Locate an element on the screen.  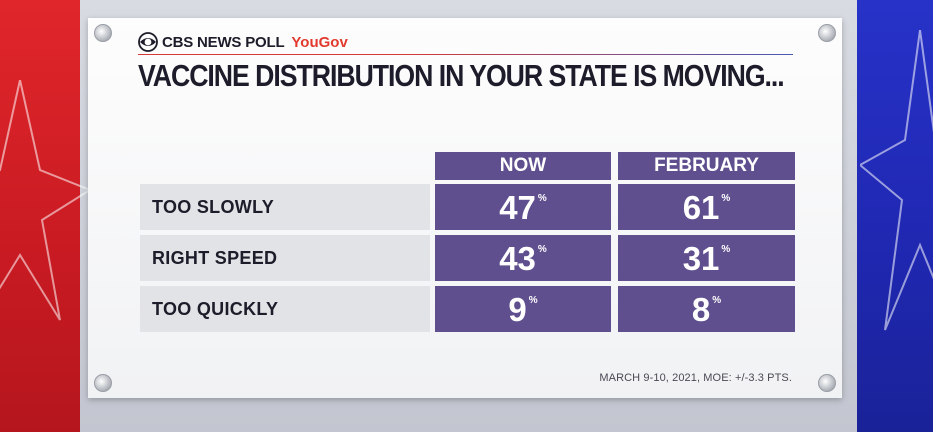
background-red-panel is located at coordinates (40, 216).